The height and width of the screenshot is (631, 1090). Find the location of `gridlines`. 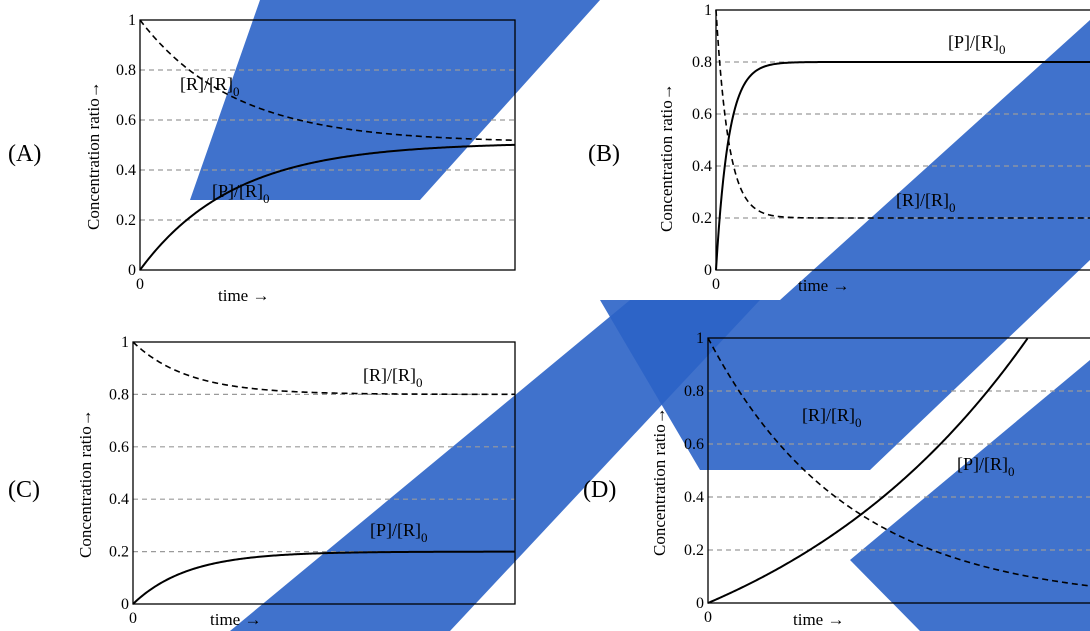

gridlines is located at coordinates (899, 470).